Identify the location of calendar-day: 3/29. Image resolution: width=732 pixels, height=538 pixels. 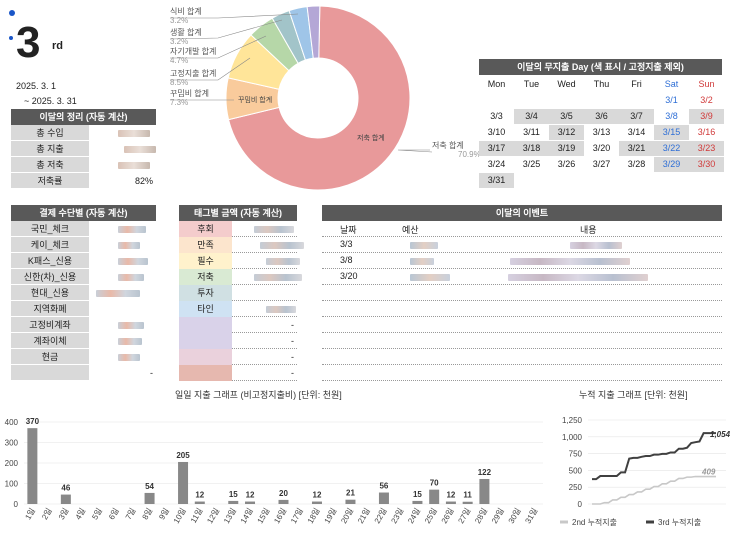
(671, 164).